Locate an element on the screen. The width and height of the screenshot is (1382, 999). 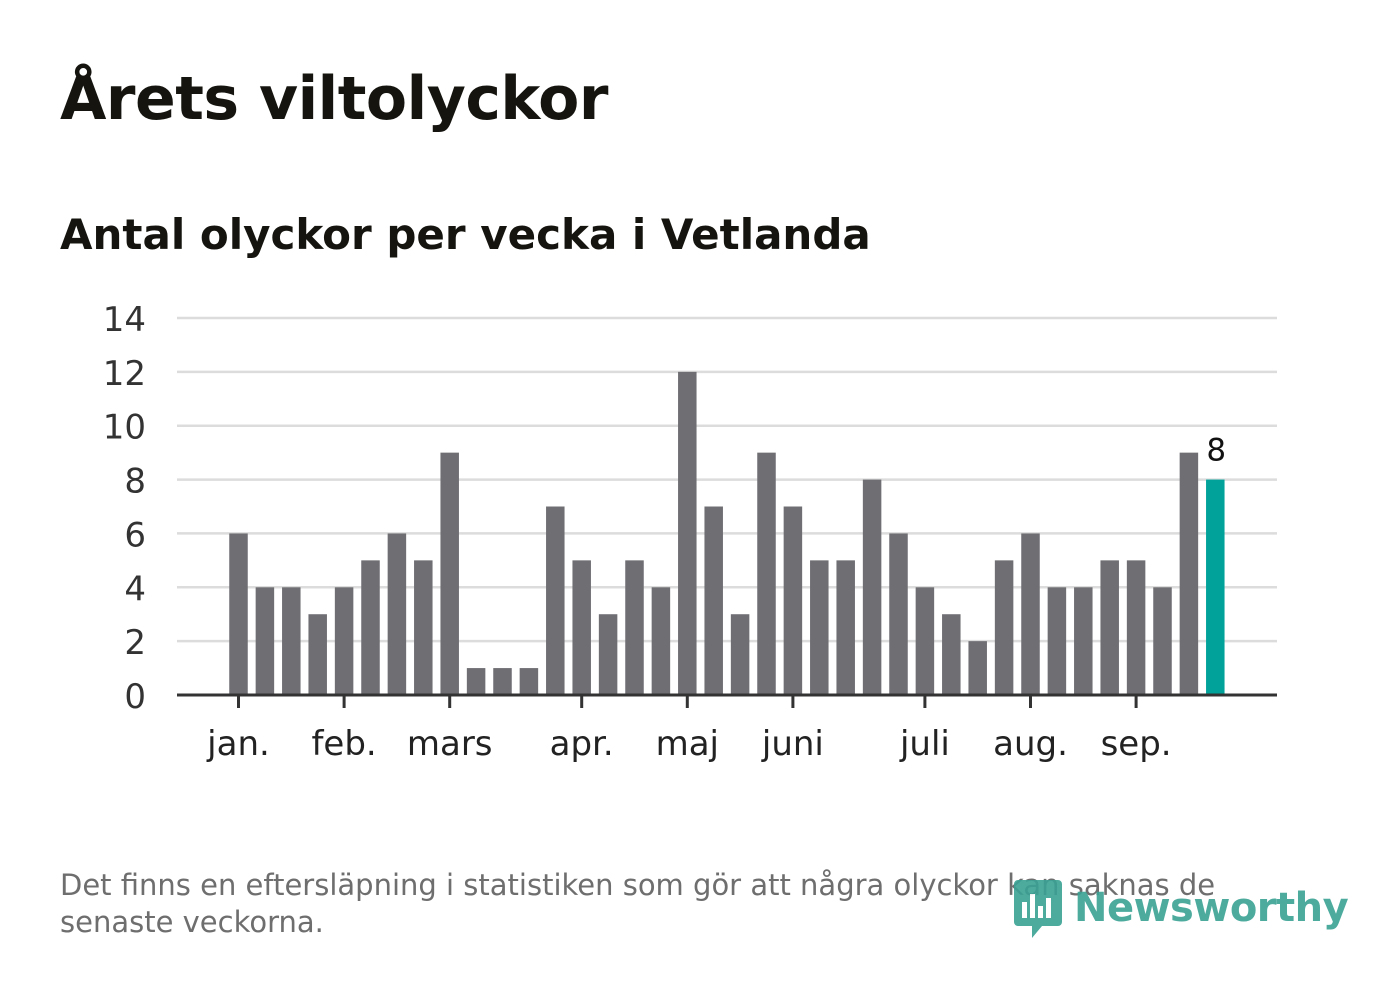
newsworthy-logo: Newsworthy is located at coordinates (1180, 908).